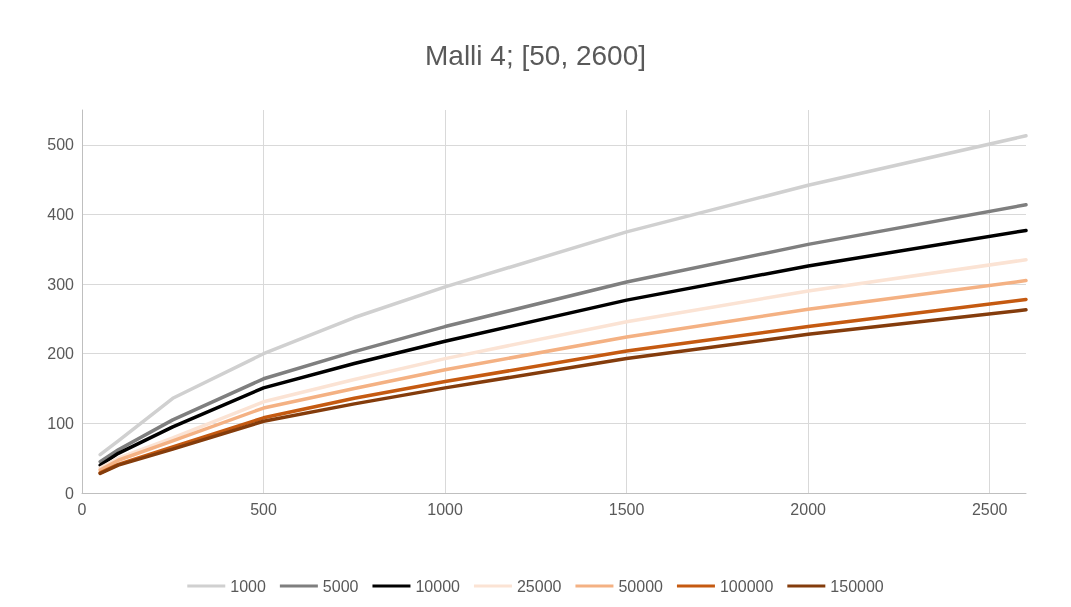 The image size is (1071, 607). What do you see at coordinates (626, 509) in the screenshot?
I see `x-tick-label: 1500` at bounding box center [626, 509].